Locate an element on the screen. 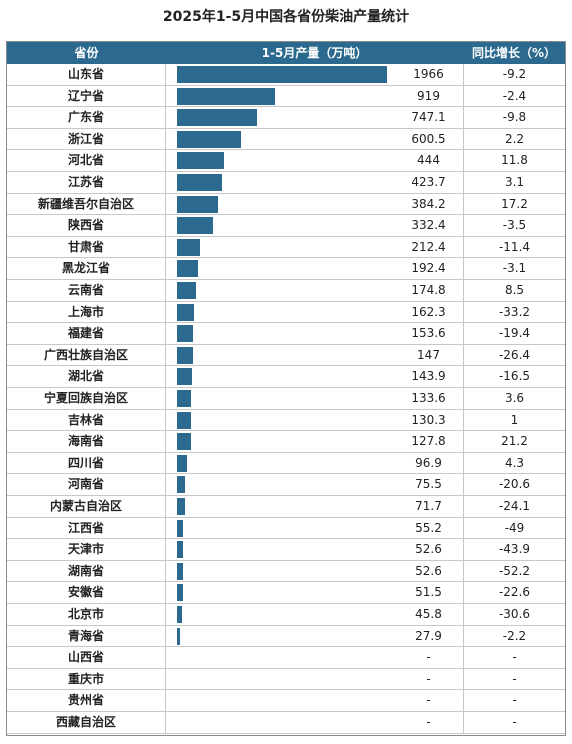 This screenshot has height=744, width=572. table-row: 湖南省 52.6 -52.2 is located at coordinates (286, 571).